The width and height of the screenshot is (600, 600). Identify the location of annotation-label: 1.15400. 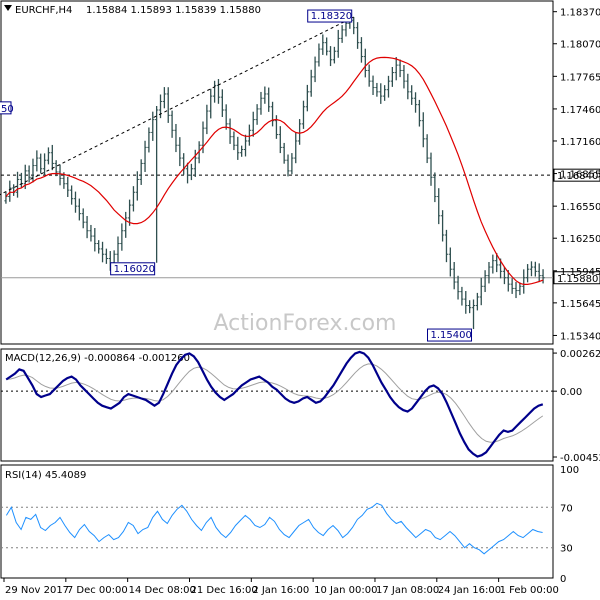
(451, 335).